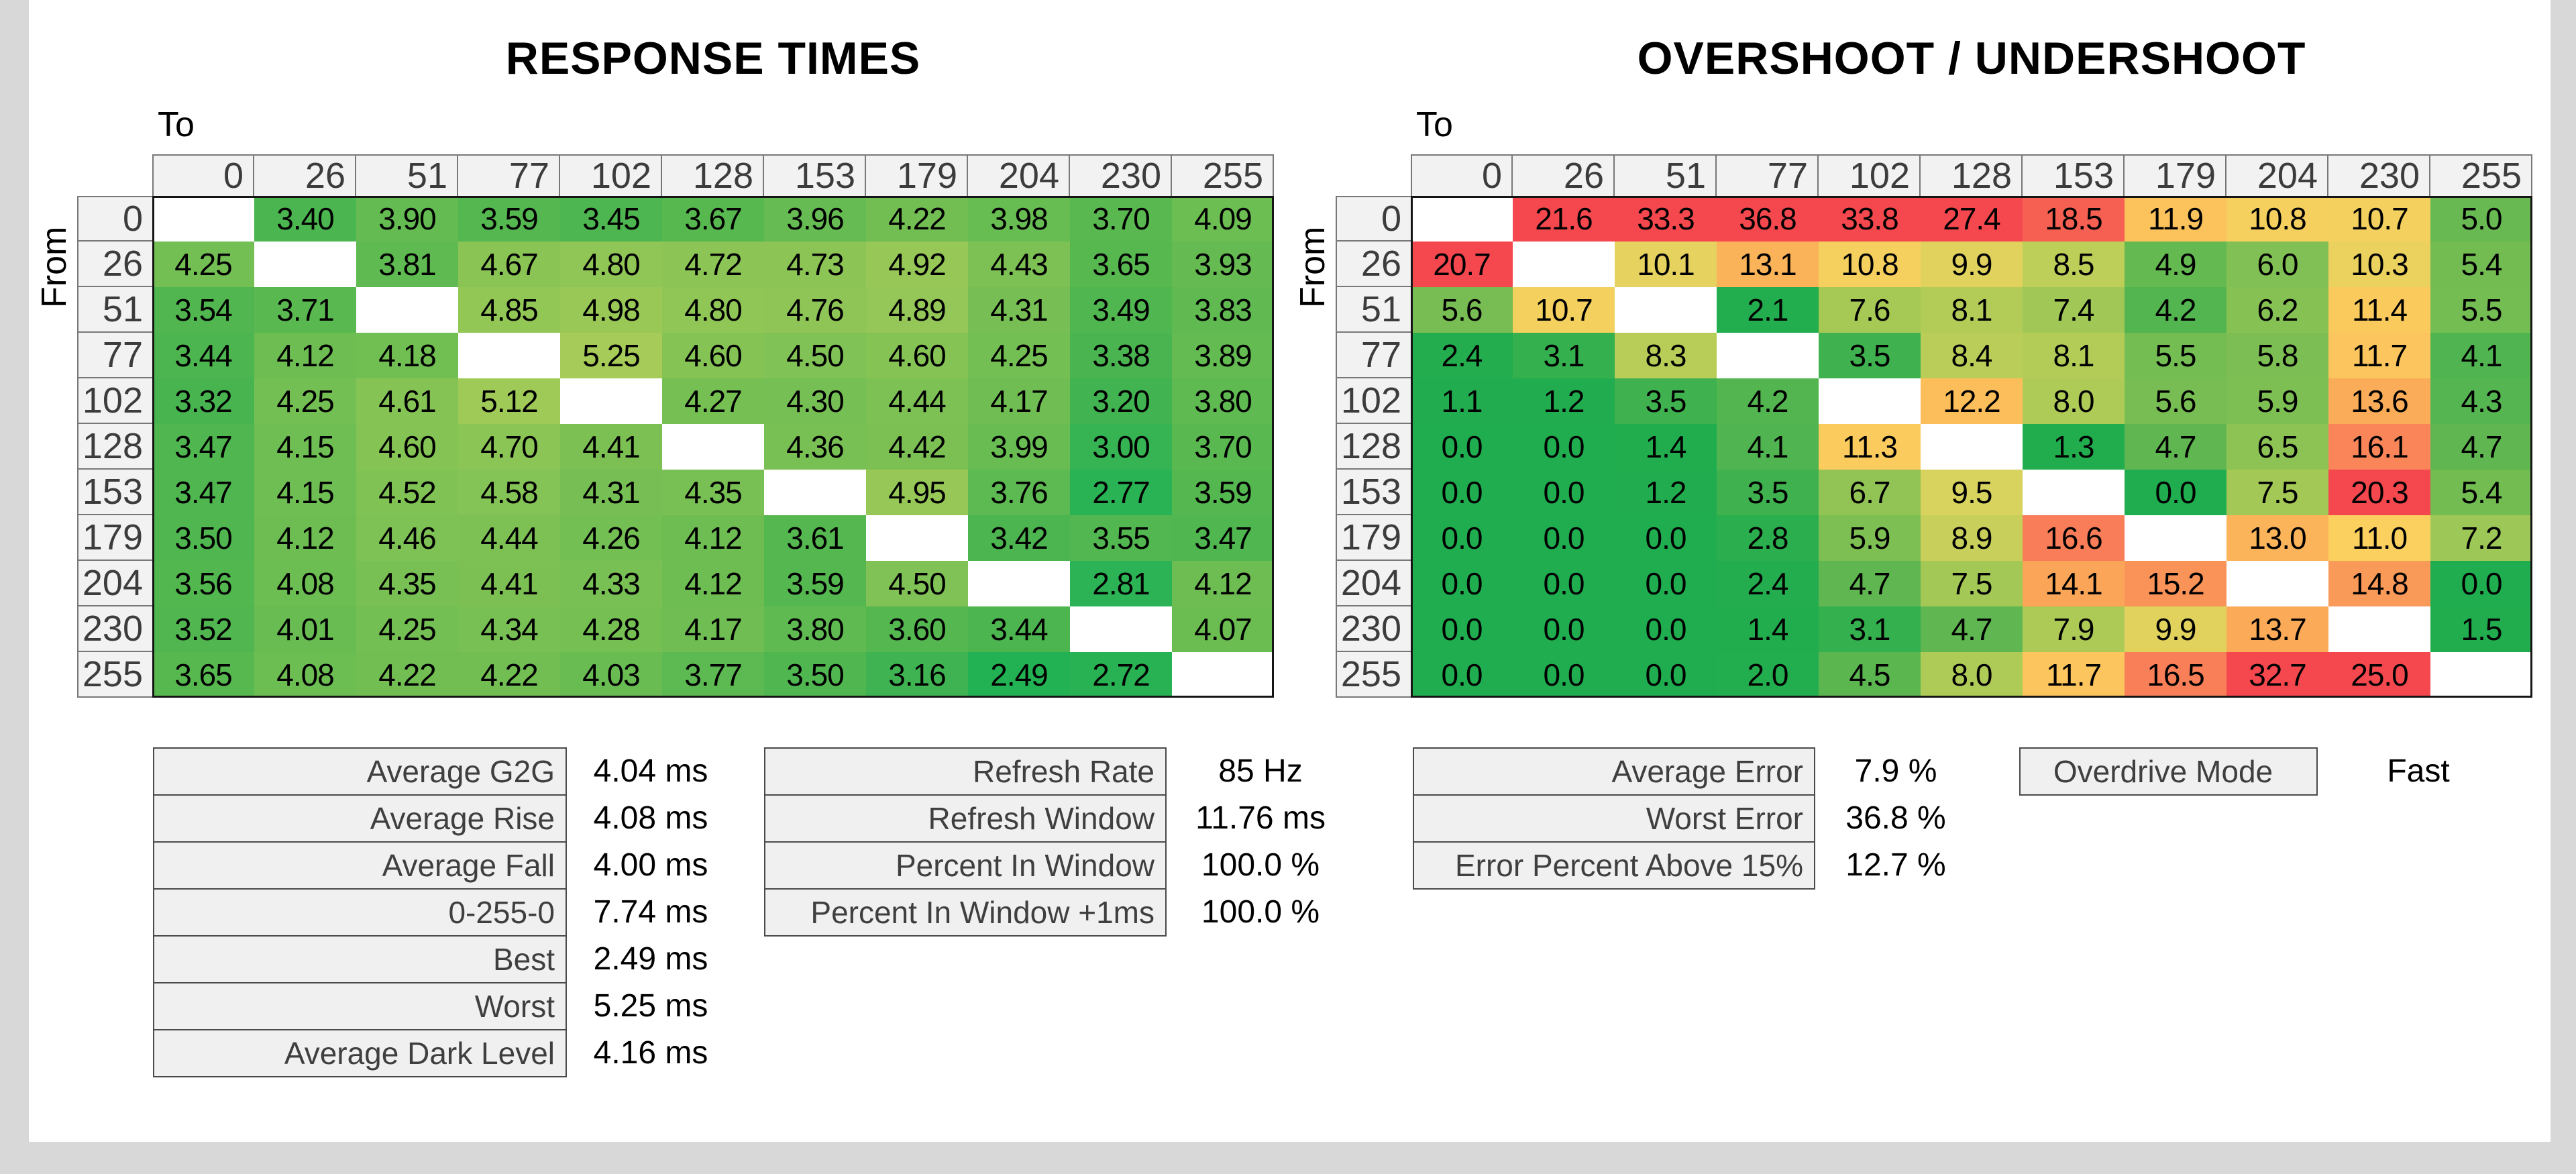  I want to click on heatmap-cell: 4.70, so click(509, 447).